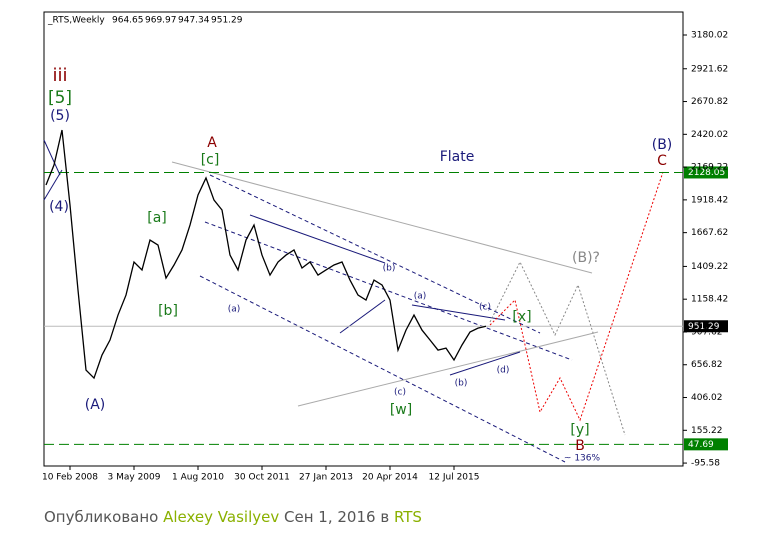  Describe the element at coordinates (586, 258) in the screenshot. I see `annotation: (B)?` at that location.